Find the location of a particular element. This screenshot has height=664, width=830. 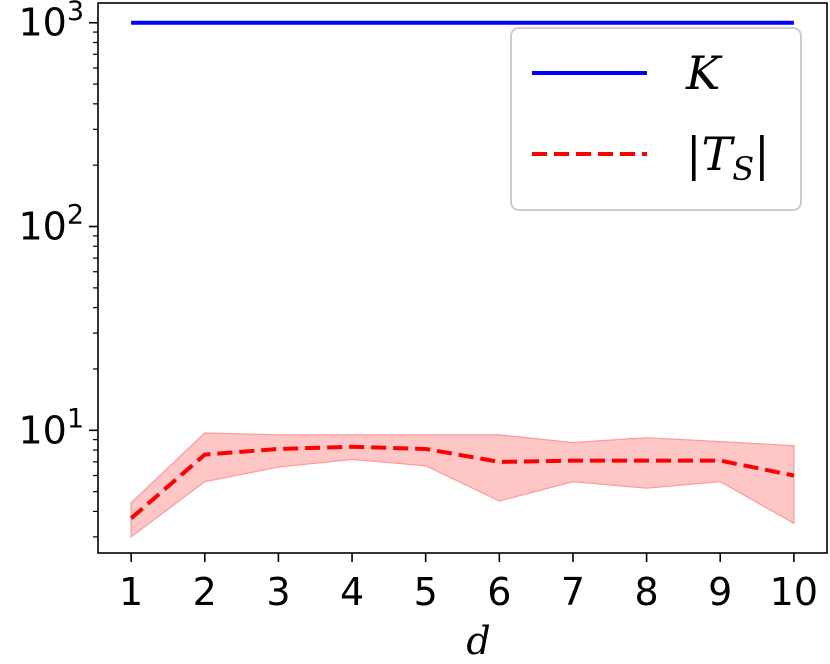

x-tick-label: 10 is located at coordinates (794, 592).